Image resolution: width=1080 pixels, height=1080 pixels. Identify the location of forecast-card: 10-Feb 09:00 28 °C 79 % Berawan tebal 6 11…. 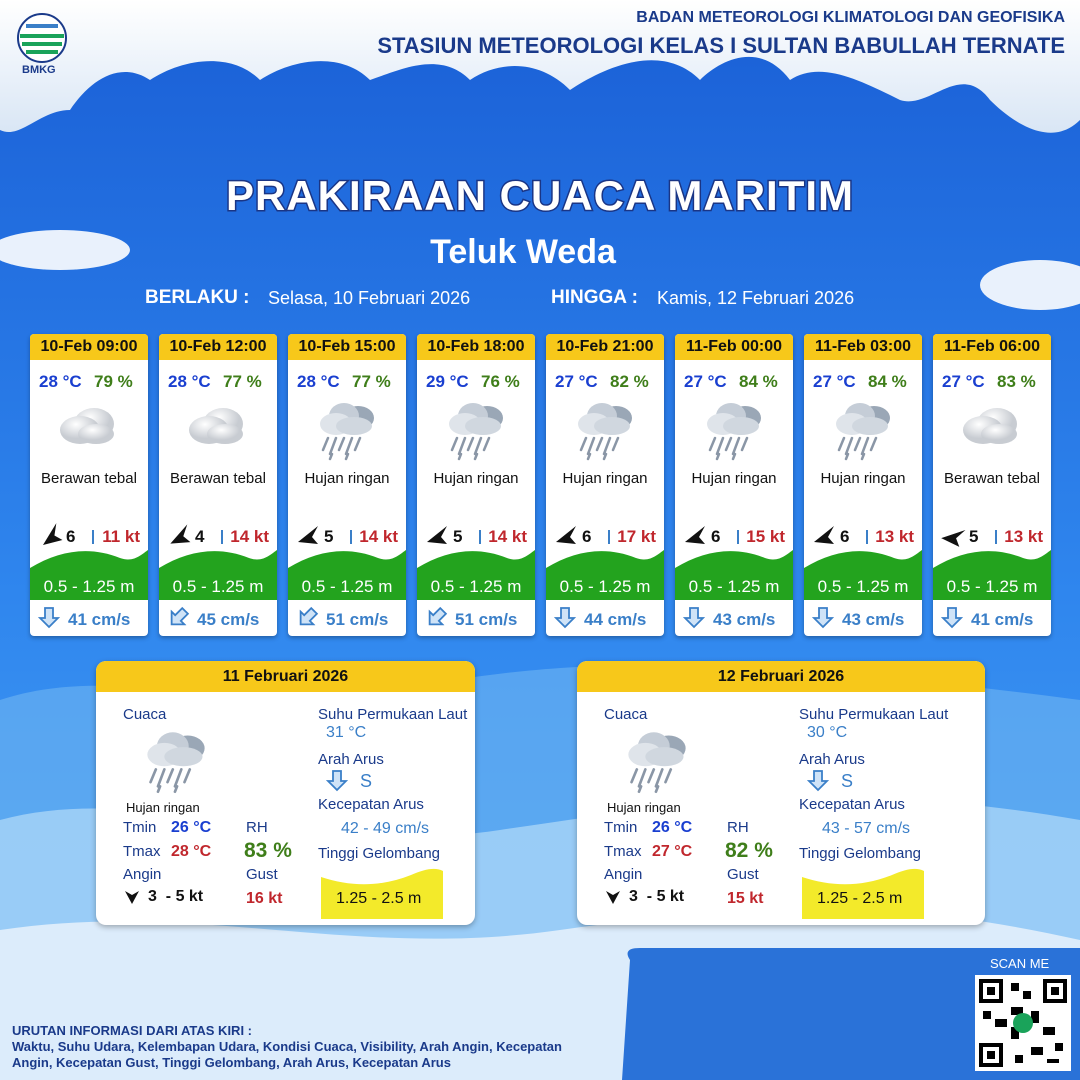
(89, 485).